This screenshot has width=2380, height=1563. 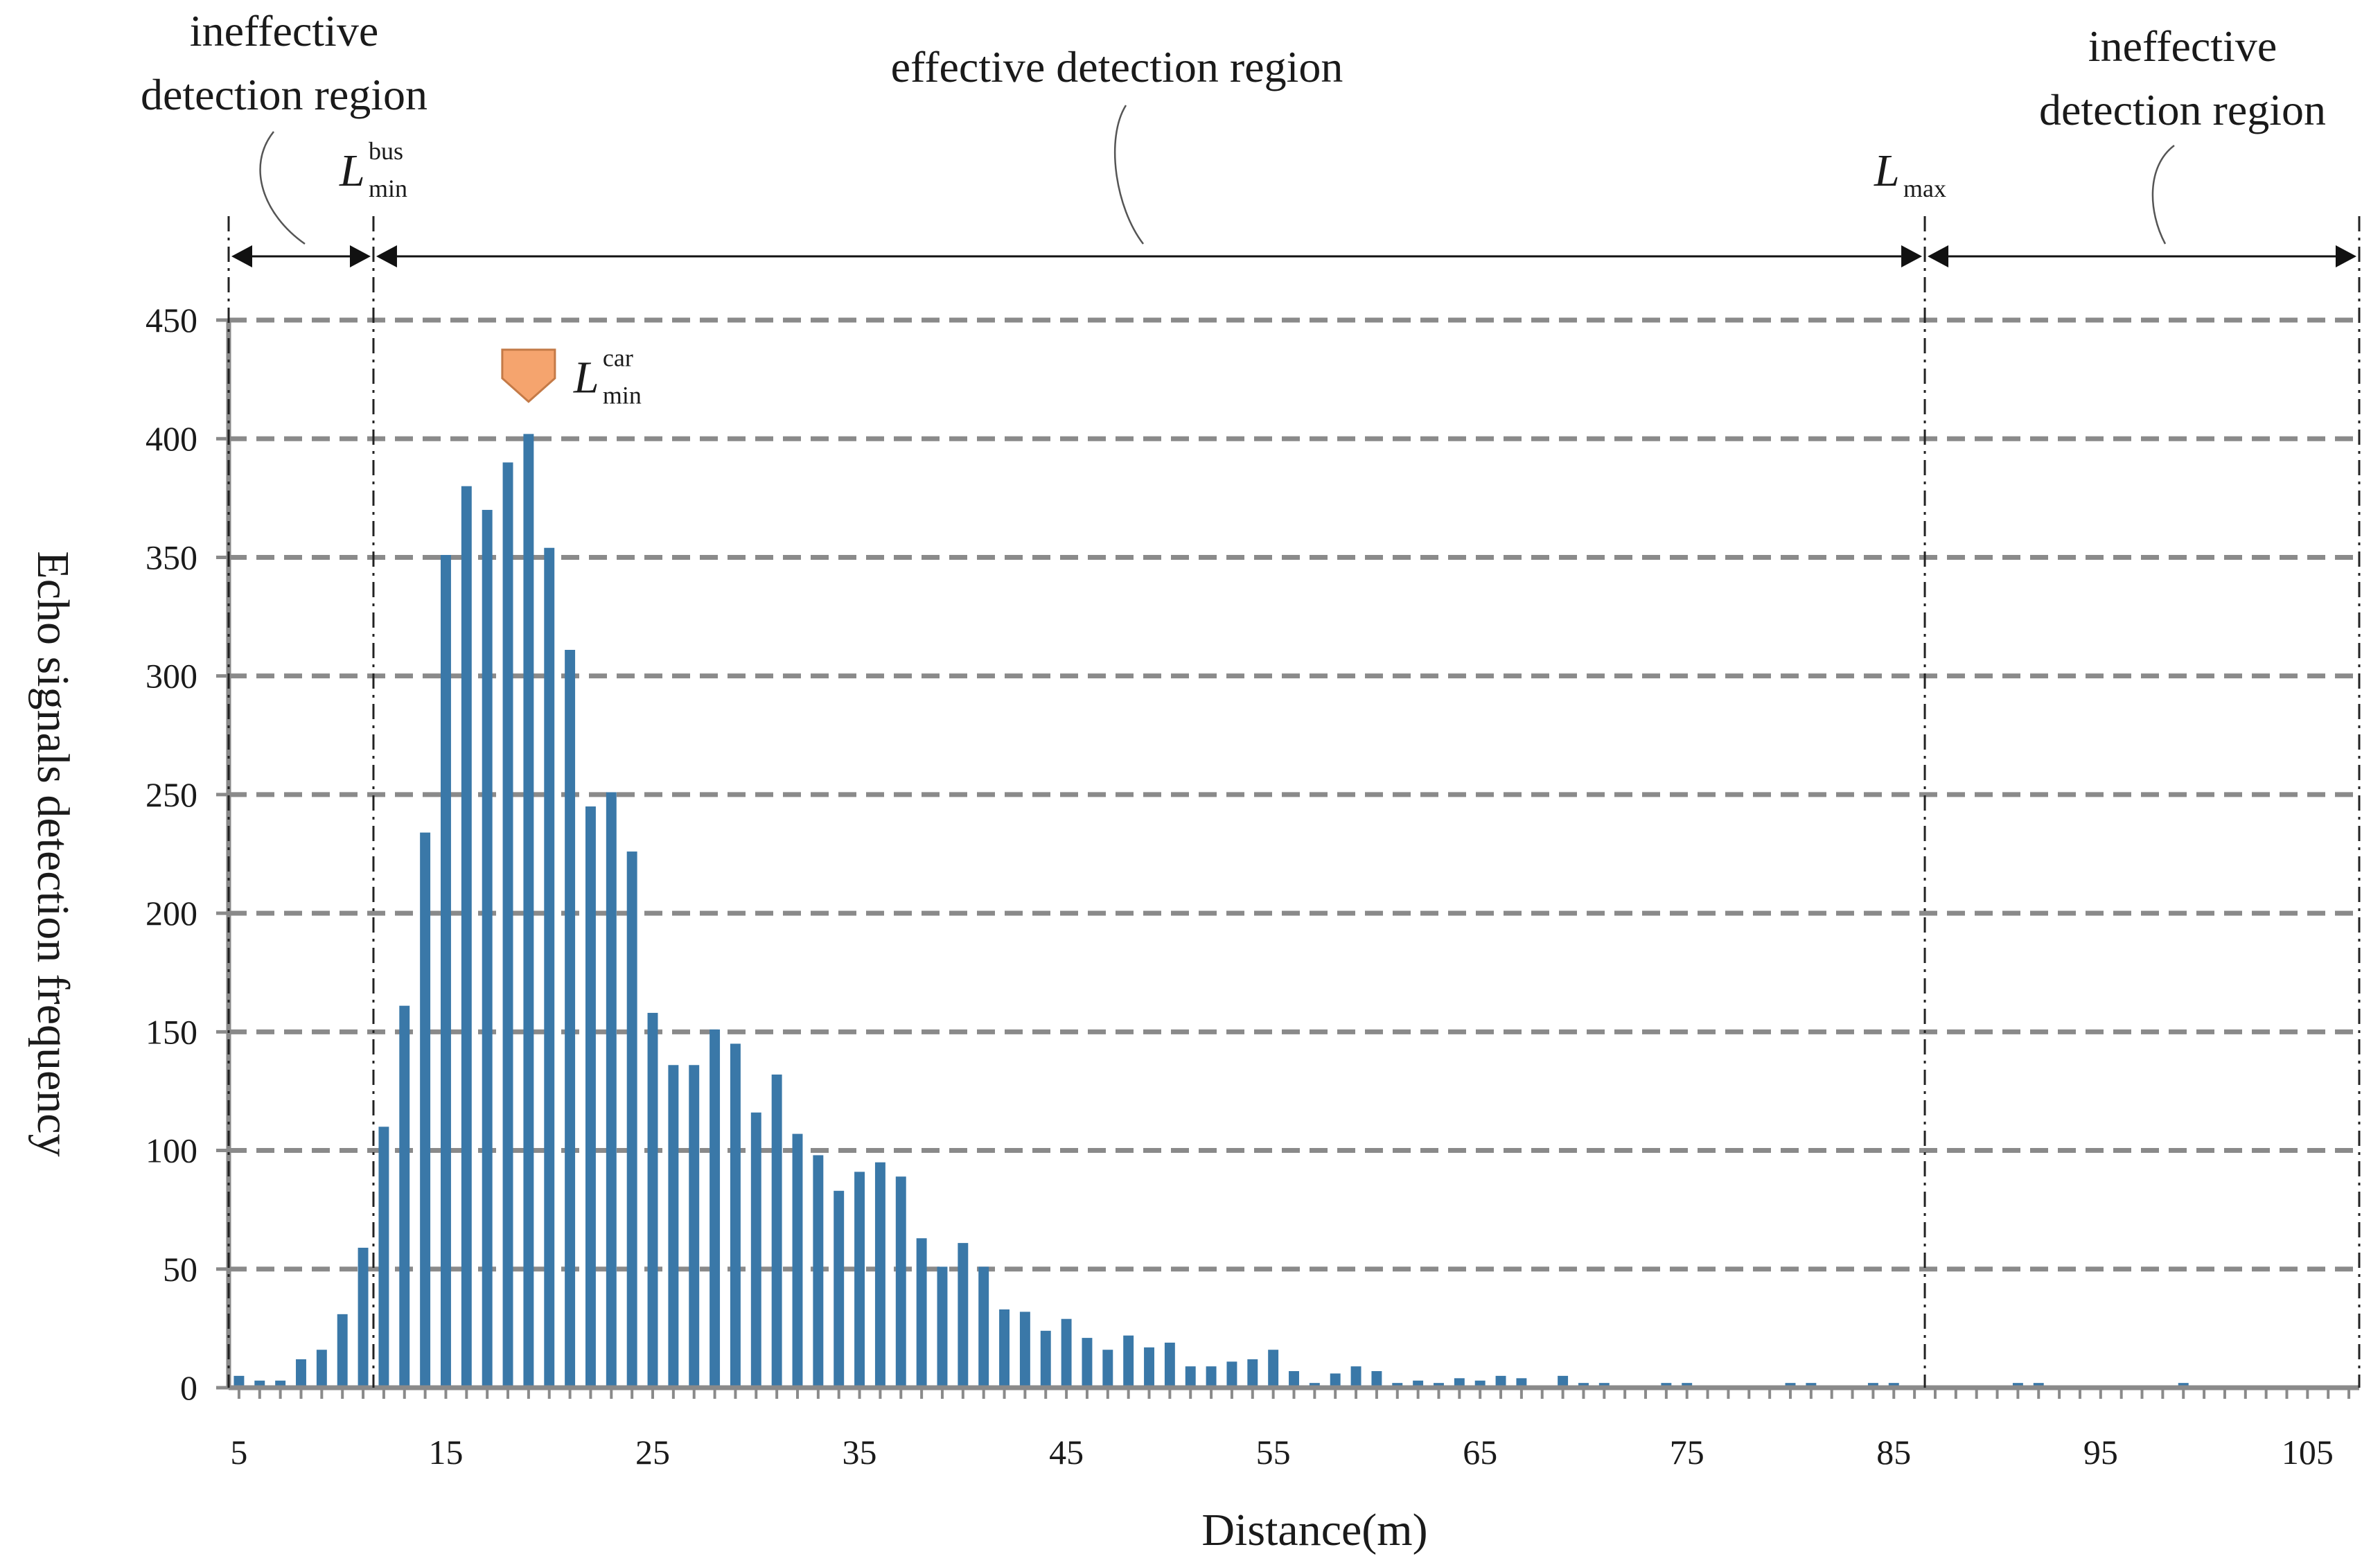 What do you see at coordinates (1231, 1375) in the screenshot?
I see `bar-53m` at bounding box center [1231, 1375].